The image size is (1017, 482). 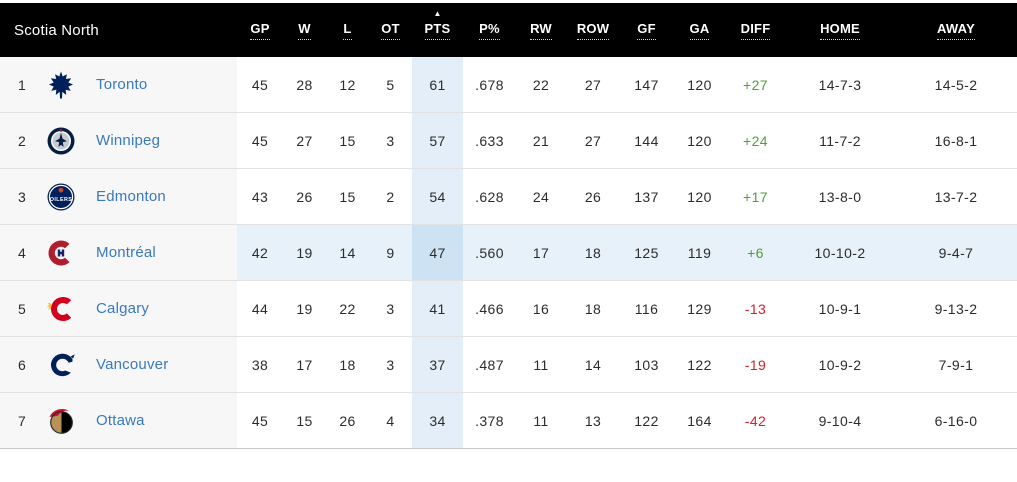 I want to click on team-cell: 7 Ottawa, so click(x=118, y=420).